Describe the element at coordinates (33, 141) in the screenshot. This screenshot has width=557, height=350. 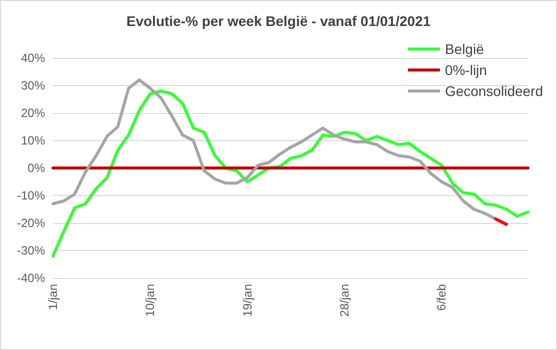
I see `y-tick-label: 10%` at that location.